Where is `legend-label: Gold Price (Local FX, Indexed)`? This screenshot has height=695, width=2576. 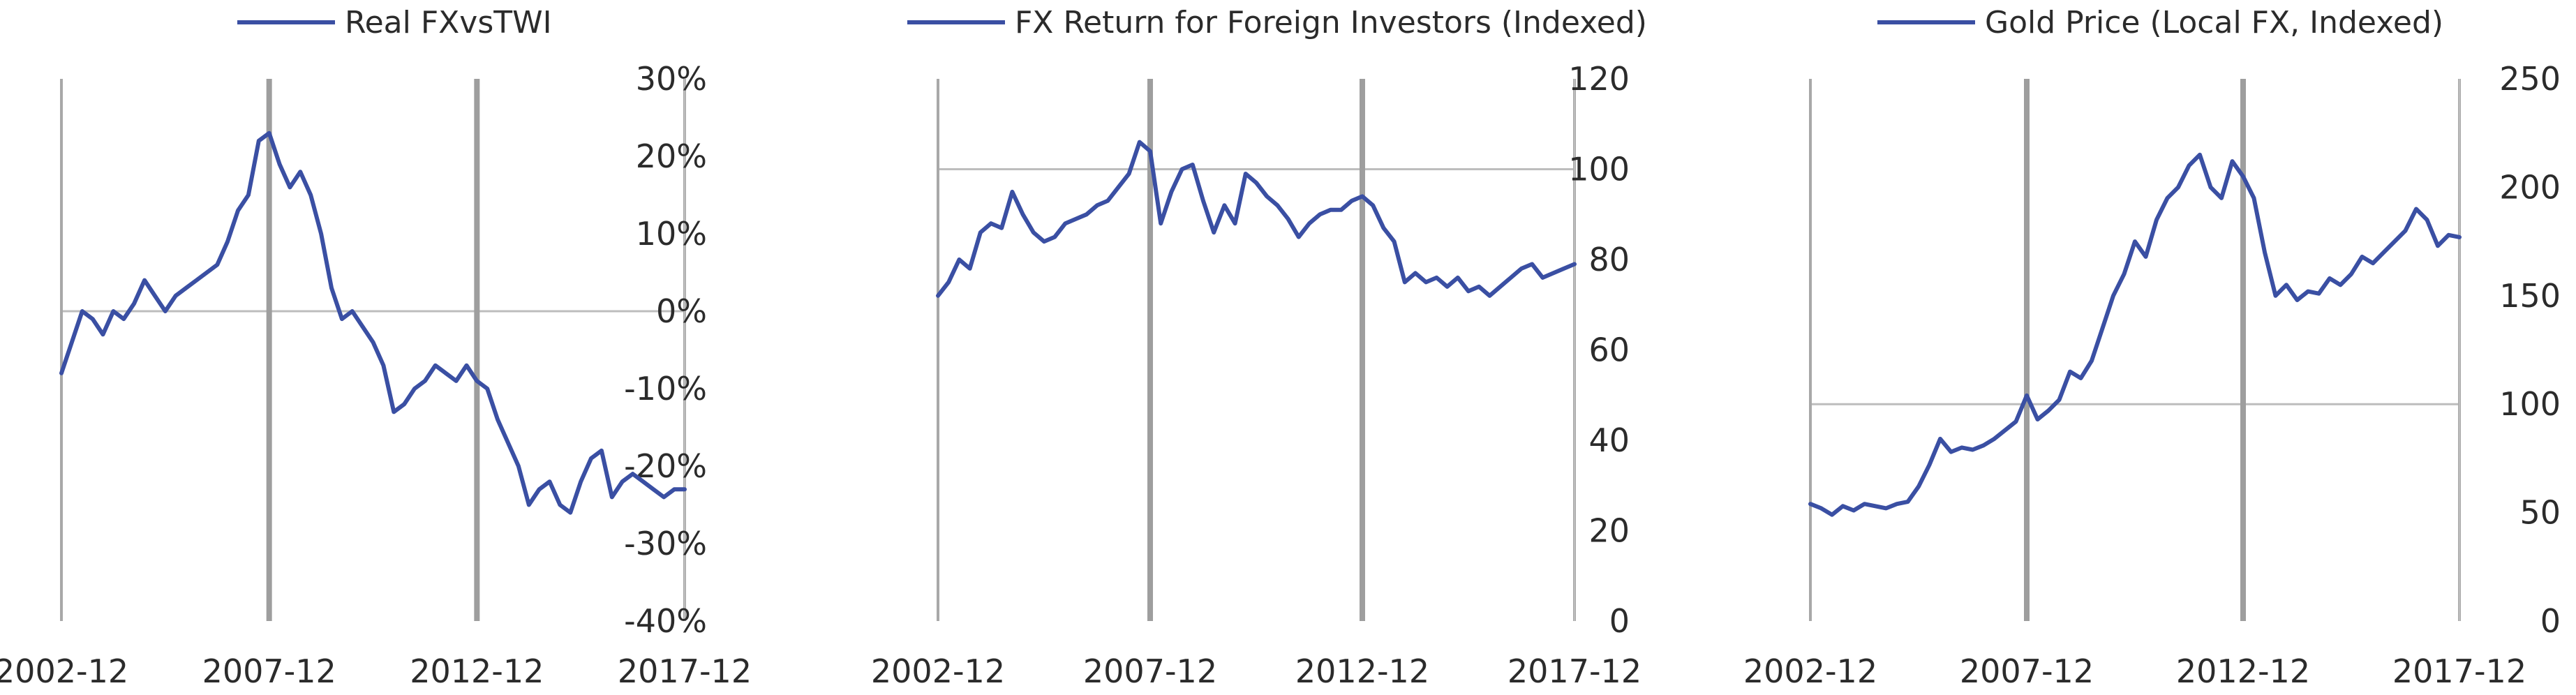 legend-label: Gold Price (Local FX, Indexed) is located at coordinates (2214, 22).